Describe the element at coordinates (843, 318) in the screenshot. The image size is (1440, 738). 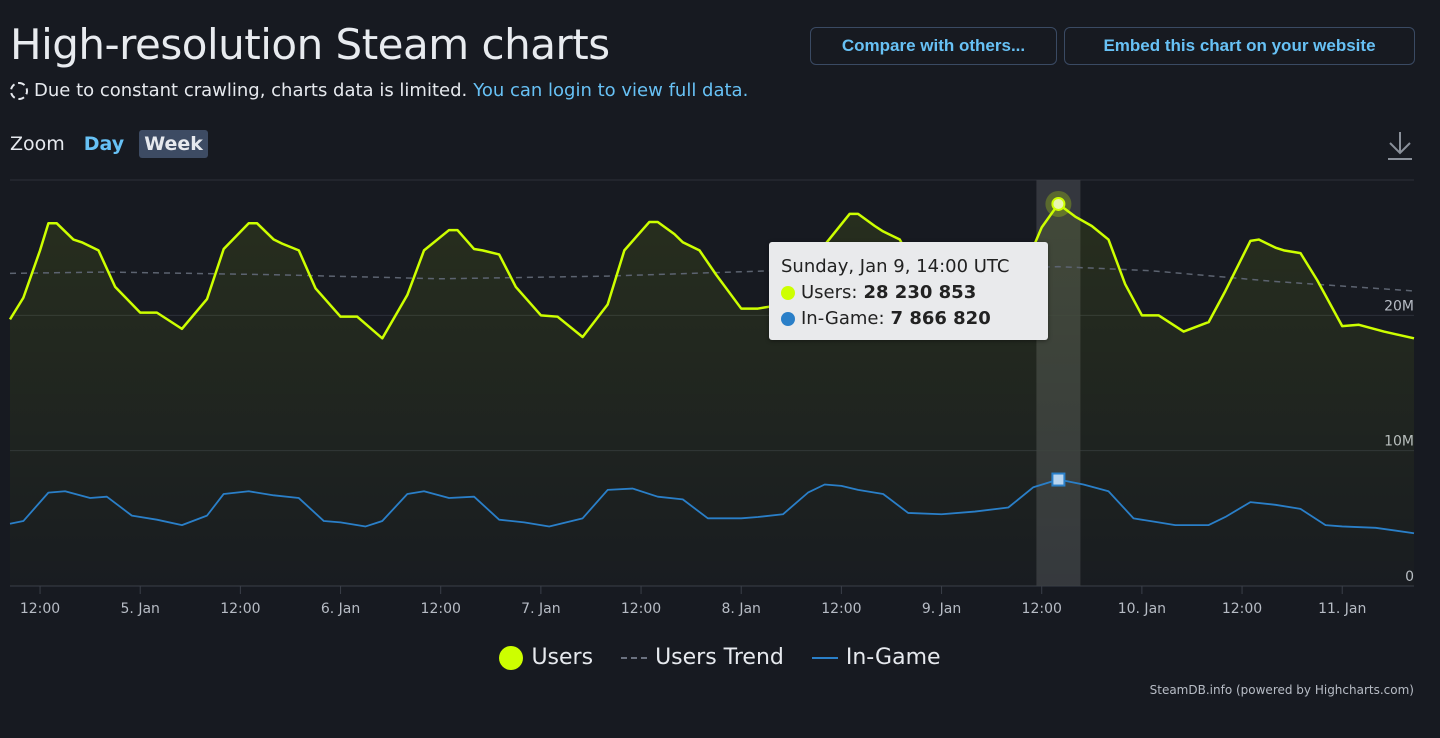
I see `tooltip-ingame-label: In-Game:` at that location.